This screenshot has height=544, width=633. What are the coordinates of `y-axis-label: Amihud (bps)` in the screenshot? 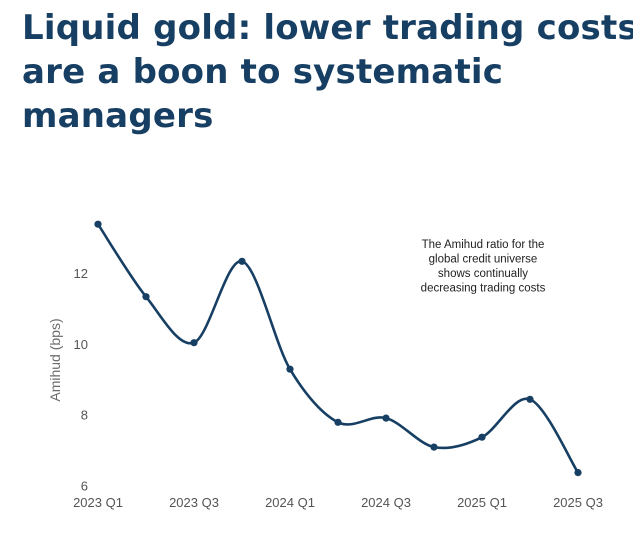 It's located at (55, 359).